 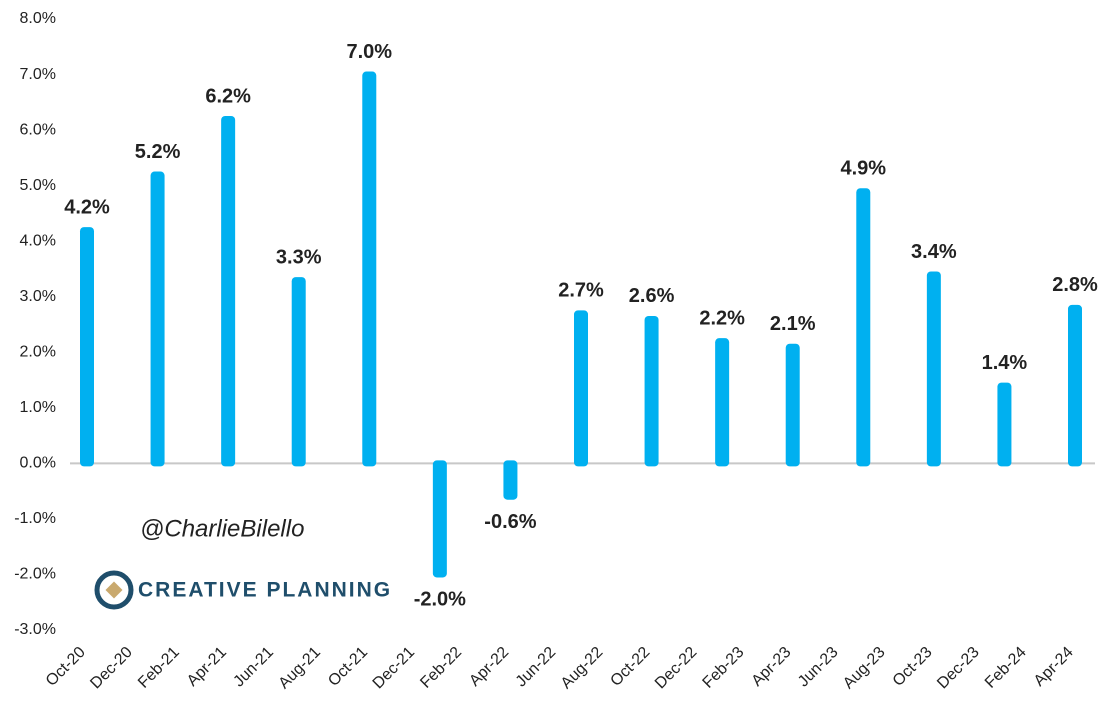 I want to click on logo-text: CREATIVE PLANNING, so click(x=265, y=590).